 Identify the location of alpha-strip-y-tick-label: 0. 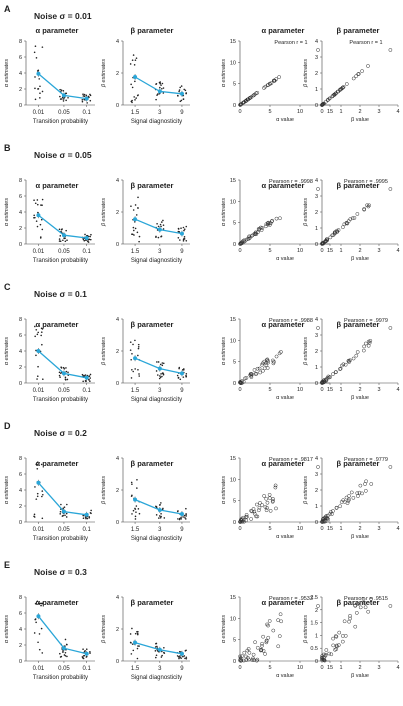
(20, 662).